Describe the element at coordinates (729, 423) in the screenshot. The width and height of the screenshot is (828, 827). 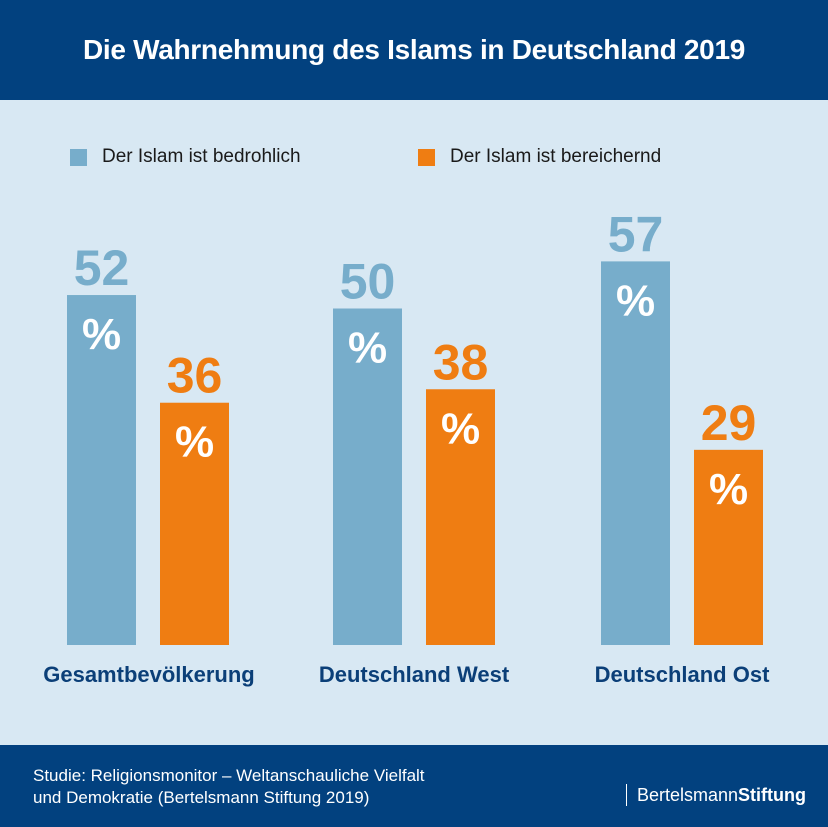
I see `value-label: 29` at that location.